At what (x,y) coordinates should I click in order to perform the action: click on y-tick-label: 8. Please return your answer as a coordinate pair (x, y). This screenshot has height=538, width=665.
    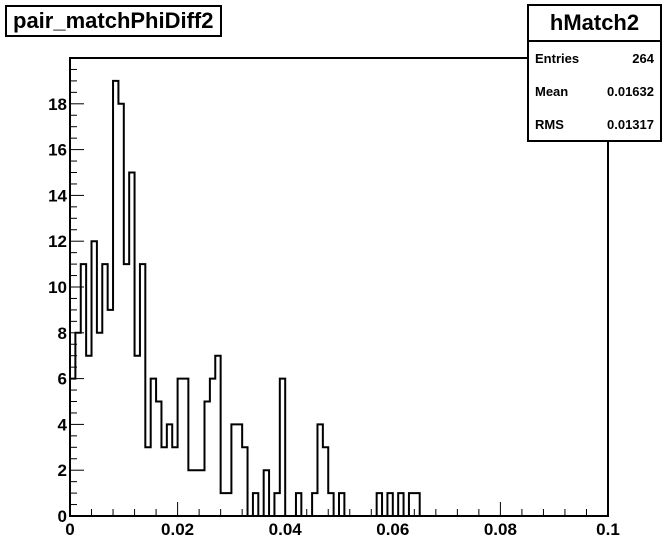
    Looking at the image, I should click on (62, 333).